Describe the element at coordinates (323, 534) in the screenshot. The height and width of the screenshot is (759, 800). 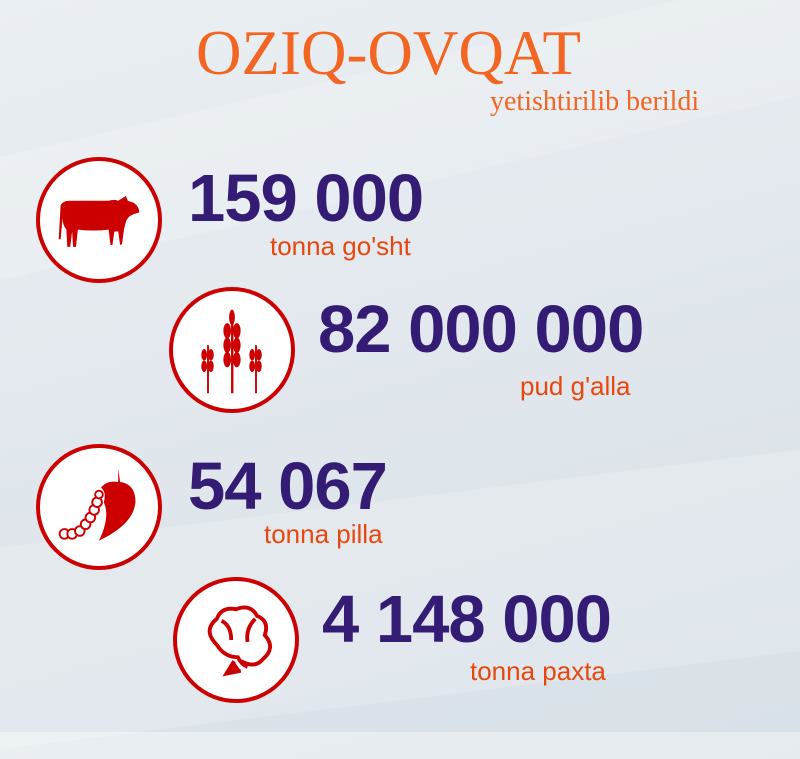
I see `stat-label: tonna pilla` at that location.